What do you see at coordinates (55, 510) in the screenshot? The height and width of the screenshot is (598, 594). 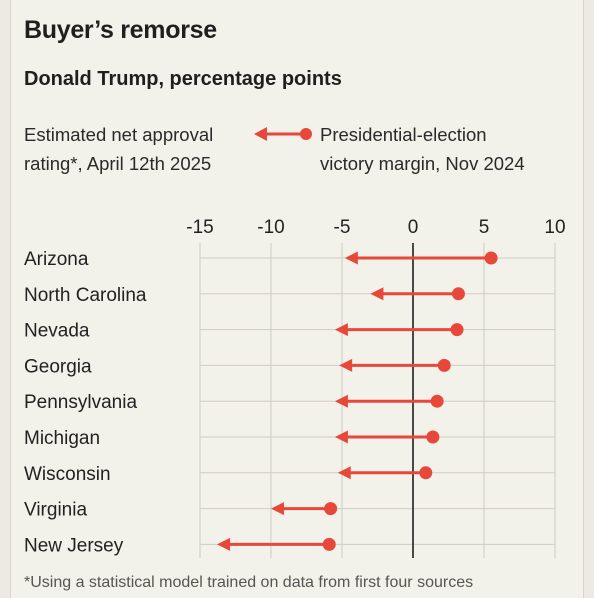 I see `category-label: Virginia` at bounding box center [55, 510].